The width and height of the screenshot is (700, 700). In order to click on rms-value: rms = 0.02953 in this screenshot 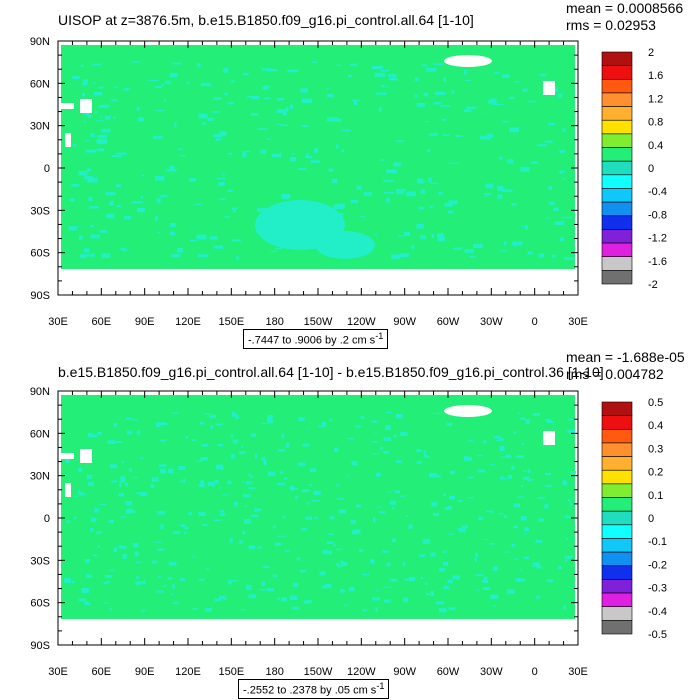, I will do `click(611, 25)`.